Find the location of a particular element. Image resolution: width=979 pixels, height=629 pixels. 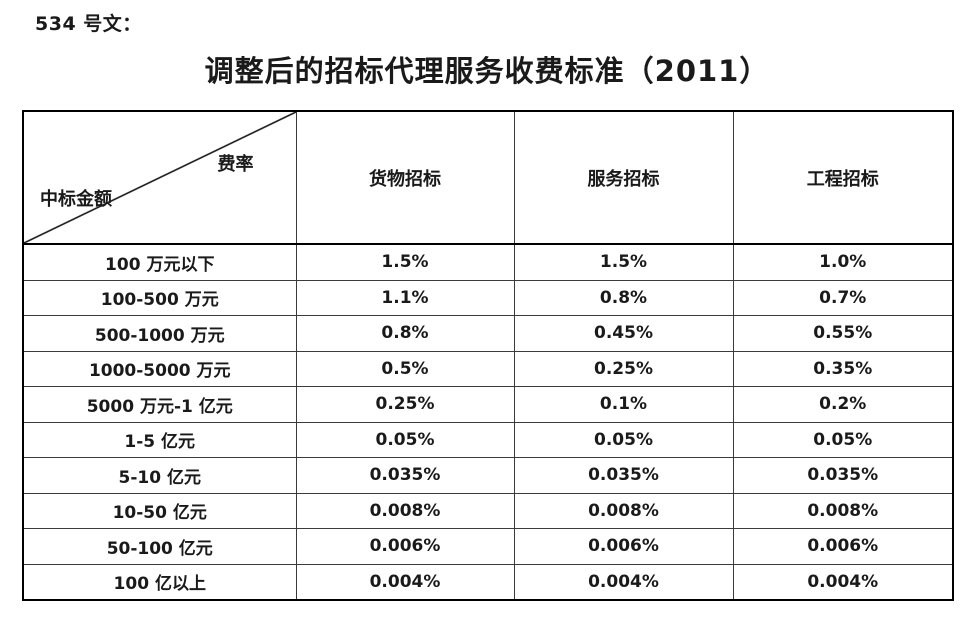

table-row: 1000-5000 万元 0.5% 0.25% 0.35% is located at coordinates (488, 368).